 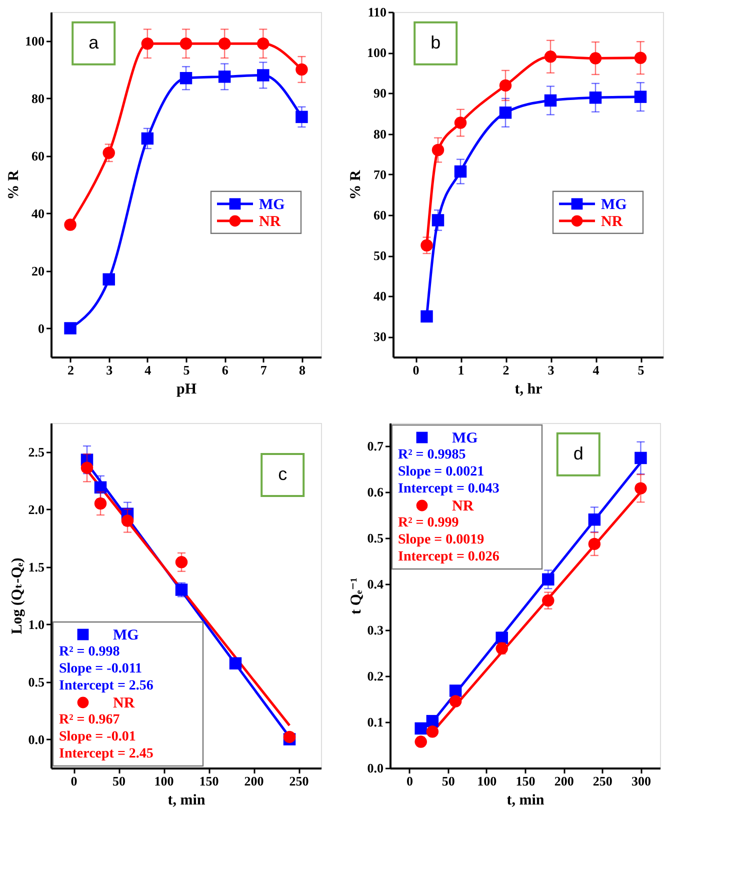 I want to click on annotation: Slope = 0.0021, so click(x=441, y=472).